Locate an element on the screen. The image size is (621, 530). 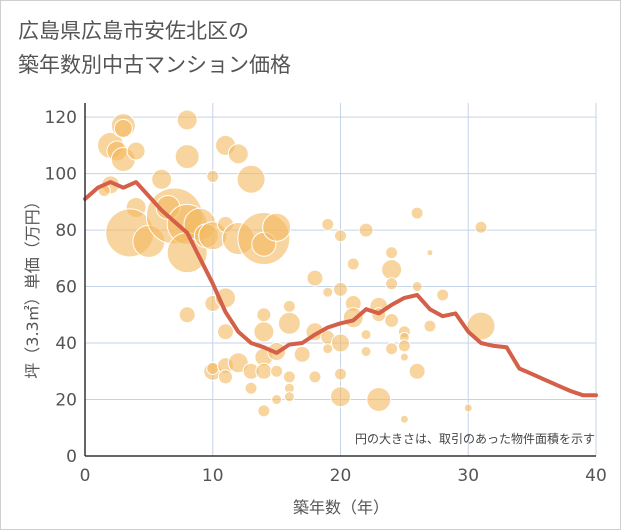
y-tick-label: 60 is located at coordinates (66, 288).